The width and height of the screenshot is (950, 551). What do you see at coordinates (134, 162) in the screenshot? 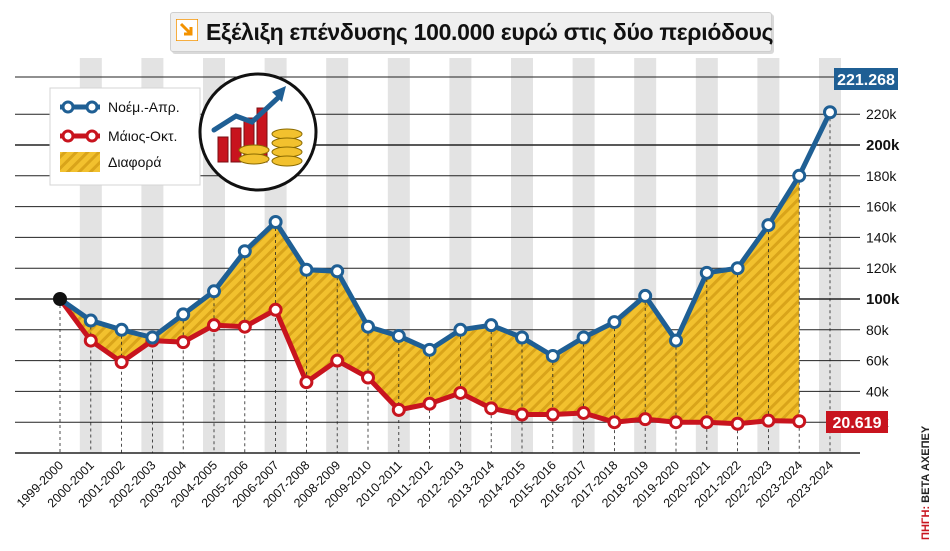
I see `legend-item-difference: Διαφορά` at bounding box center [134, 162].